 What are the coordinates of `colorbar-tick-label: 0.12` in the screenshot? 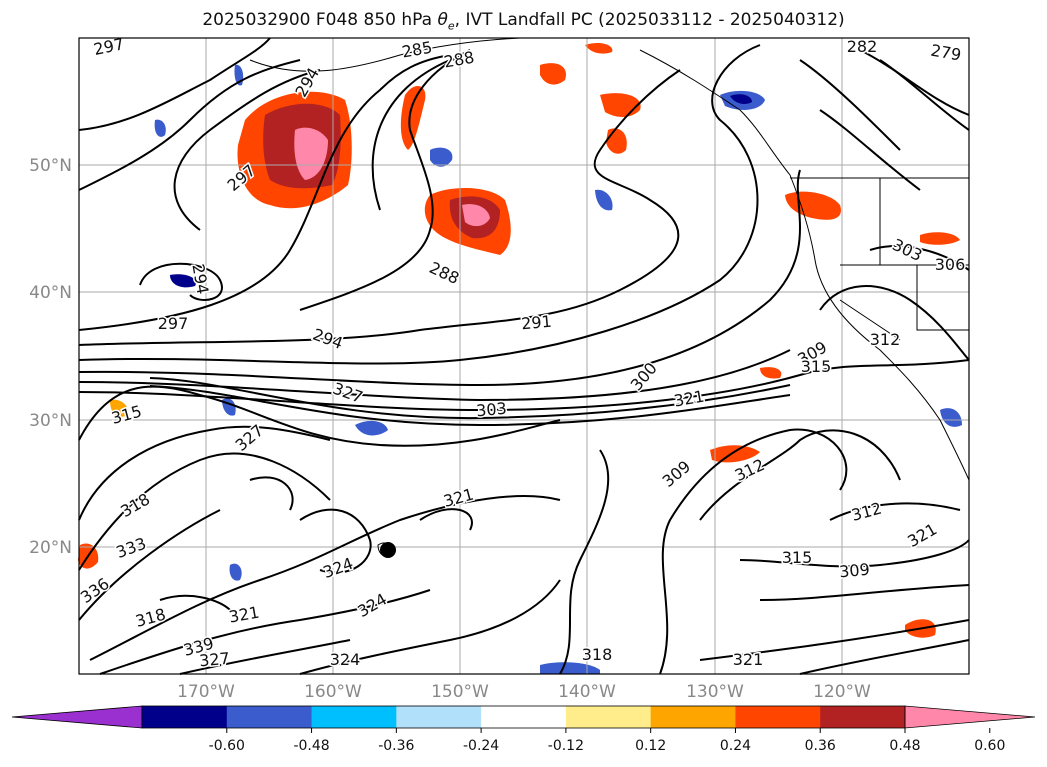 It's located at (650, 746).